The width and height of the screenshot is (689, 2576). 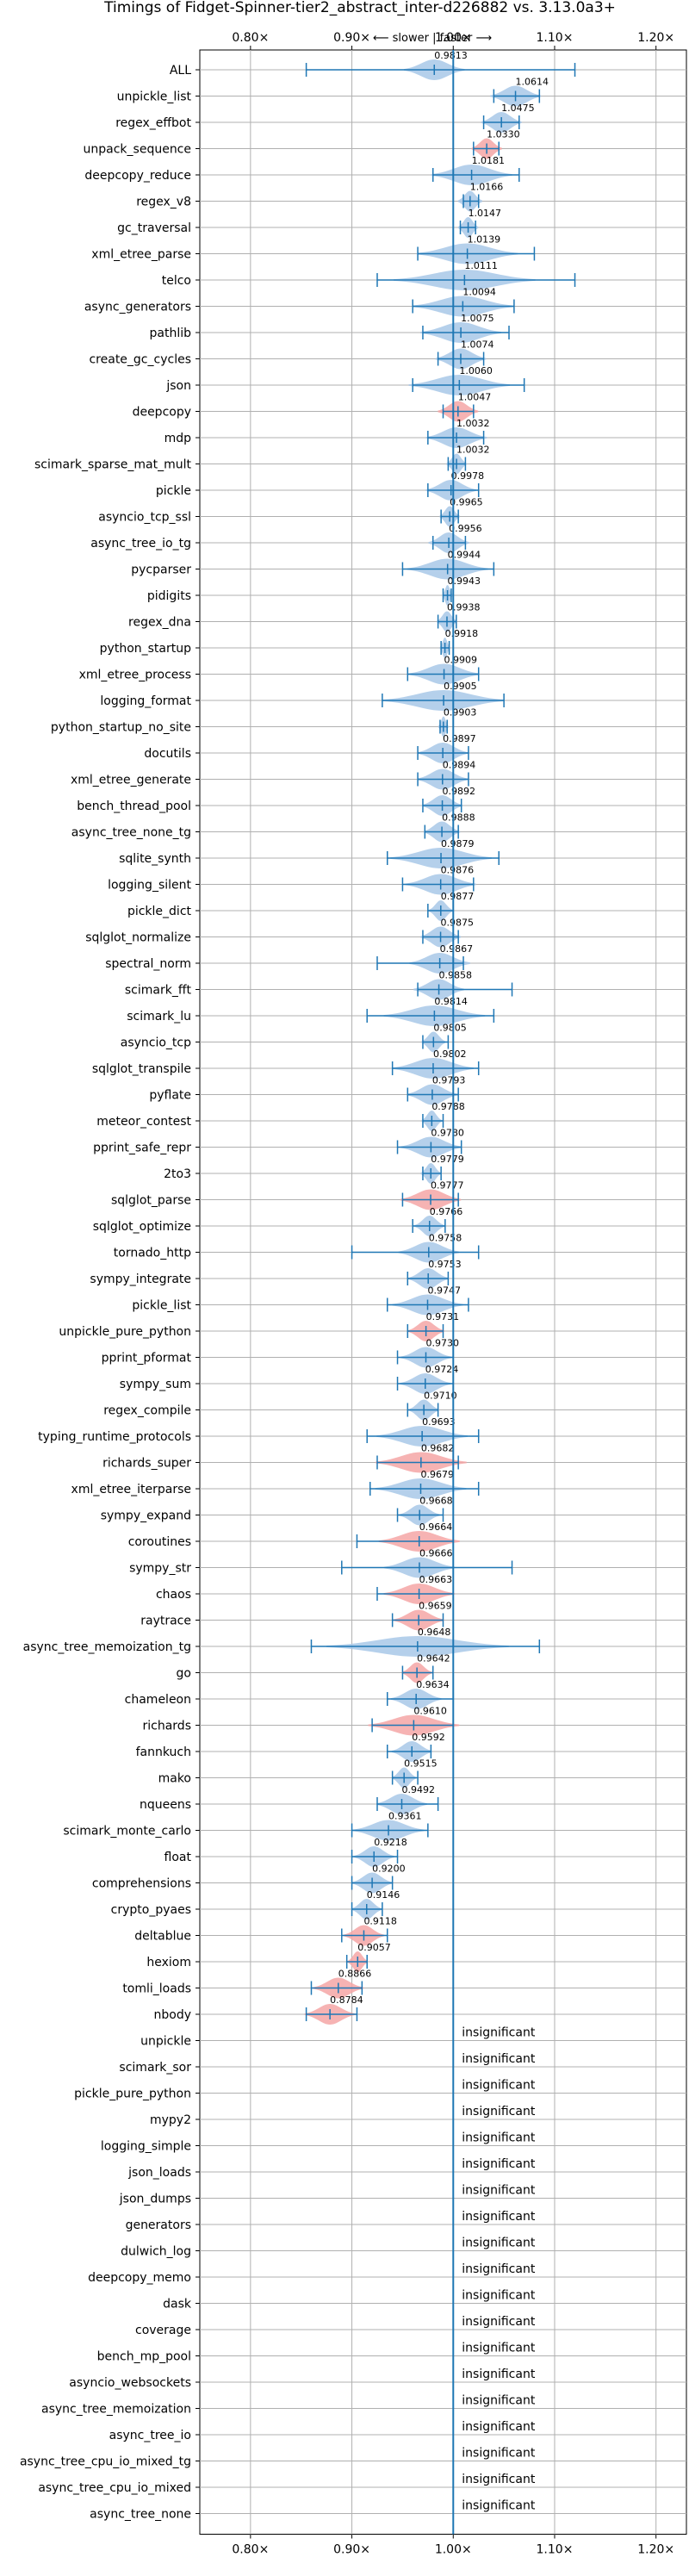 What do you see at coordinates (481, 266) in the screenshot?
I see `value-label: 1.0111` at bounding box center [481, 266].